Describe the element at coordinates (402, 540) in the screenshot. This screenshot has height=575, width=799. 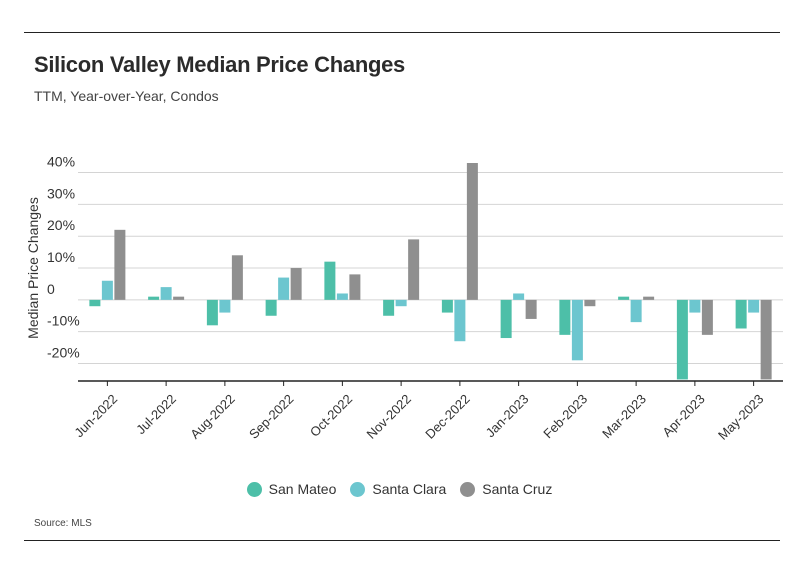
I see `bottom-rule` at that location.